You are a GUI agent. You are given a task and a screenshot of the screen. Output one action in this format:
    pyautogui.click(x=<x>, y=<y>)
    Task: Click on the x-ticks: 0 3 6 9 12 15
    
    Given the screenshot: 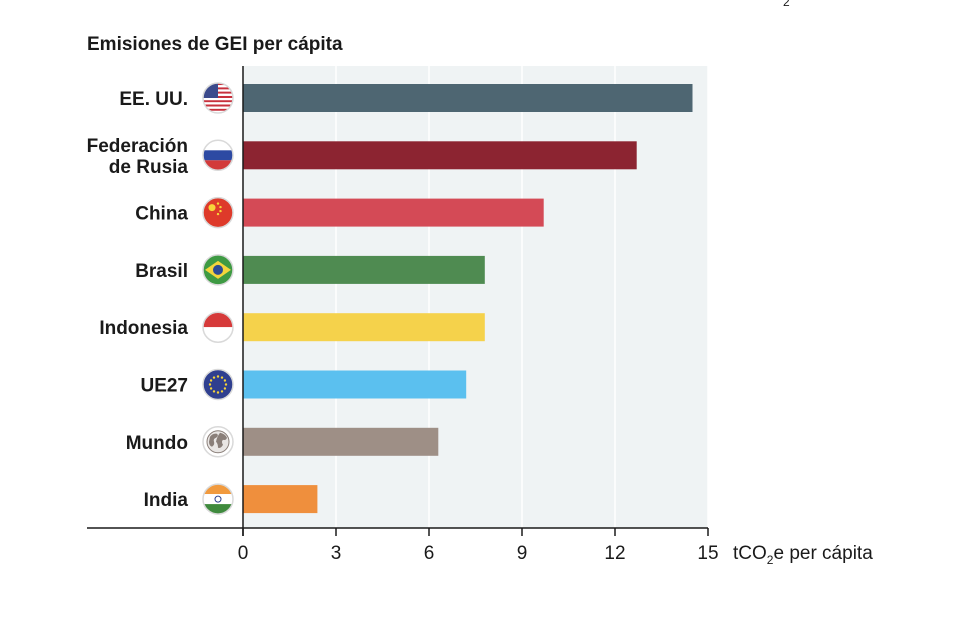 What is the action you would take?
    pyautogui.click(x=478, y=546)
    